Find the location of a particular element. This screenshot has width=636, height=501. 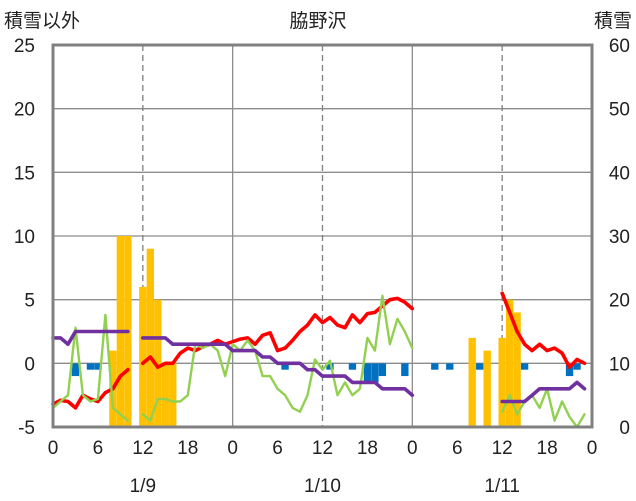

right-tick-label: 50 is located at coordinates (619, 110).